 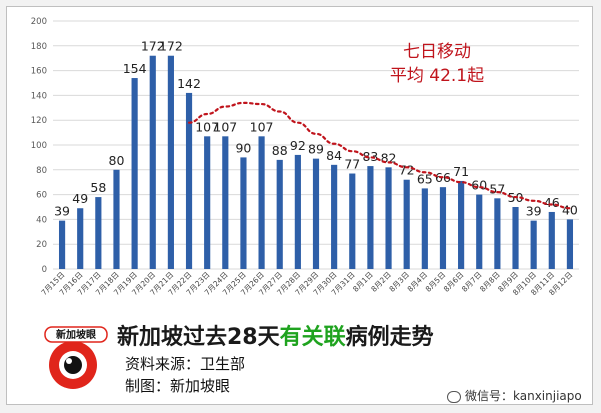 What do you see at coordinates (80, 198) in the screenshot?
I see `bar-value-label: 49` at bounding box center [80, 198].